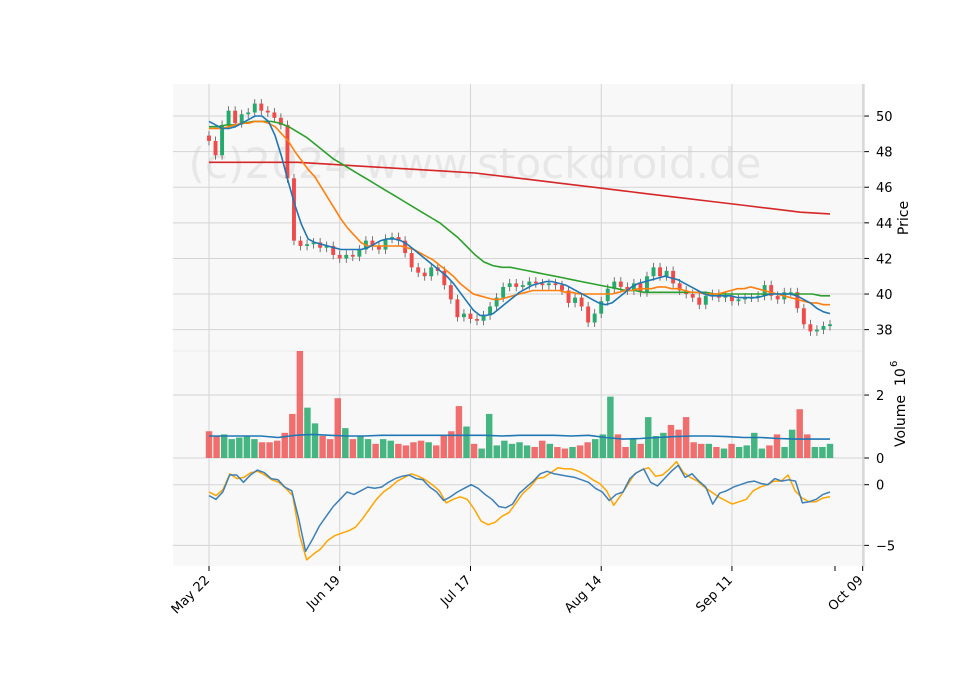 The height and width of the screenshot is (690, 960). What do you see at coordinates (519, 508) in the screenshot?
I see `oscillator-macd-line` at bounding box center [519, 508].